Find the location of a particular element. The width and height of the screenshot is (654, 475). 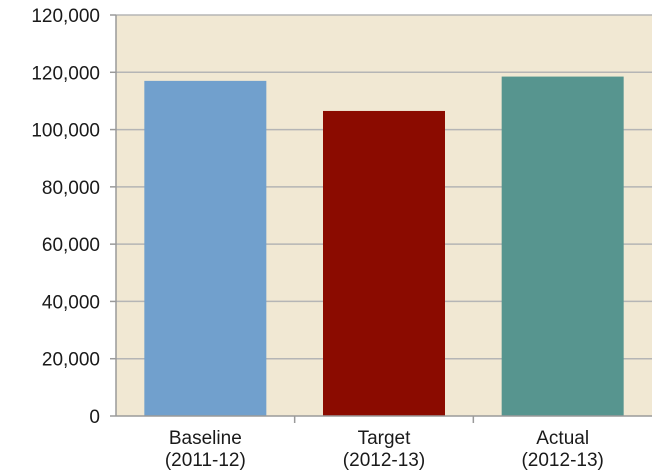

x-tick-label: Actual (2012-13) is located at coordinates (562, 449).